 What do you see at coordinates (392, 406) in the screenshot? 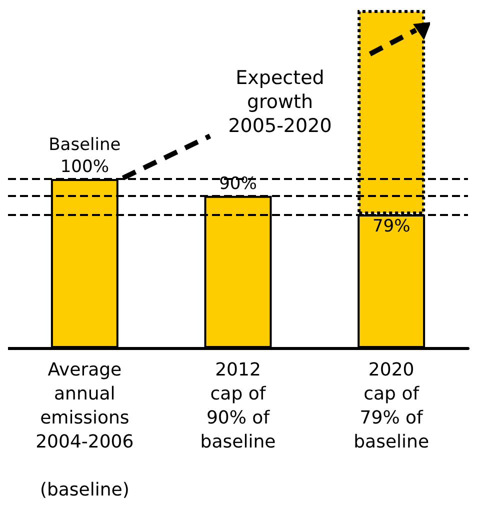
I see `x-tick-label: 2020 cap of 79% of baseline` at bounding box center [392, 406].